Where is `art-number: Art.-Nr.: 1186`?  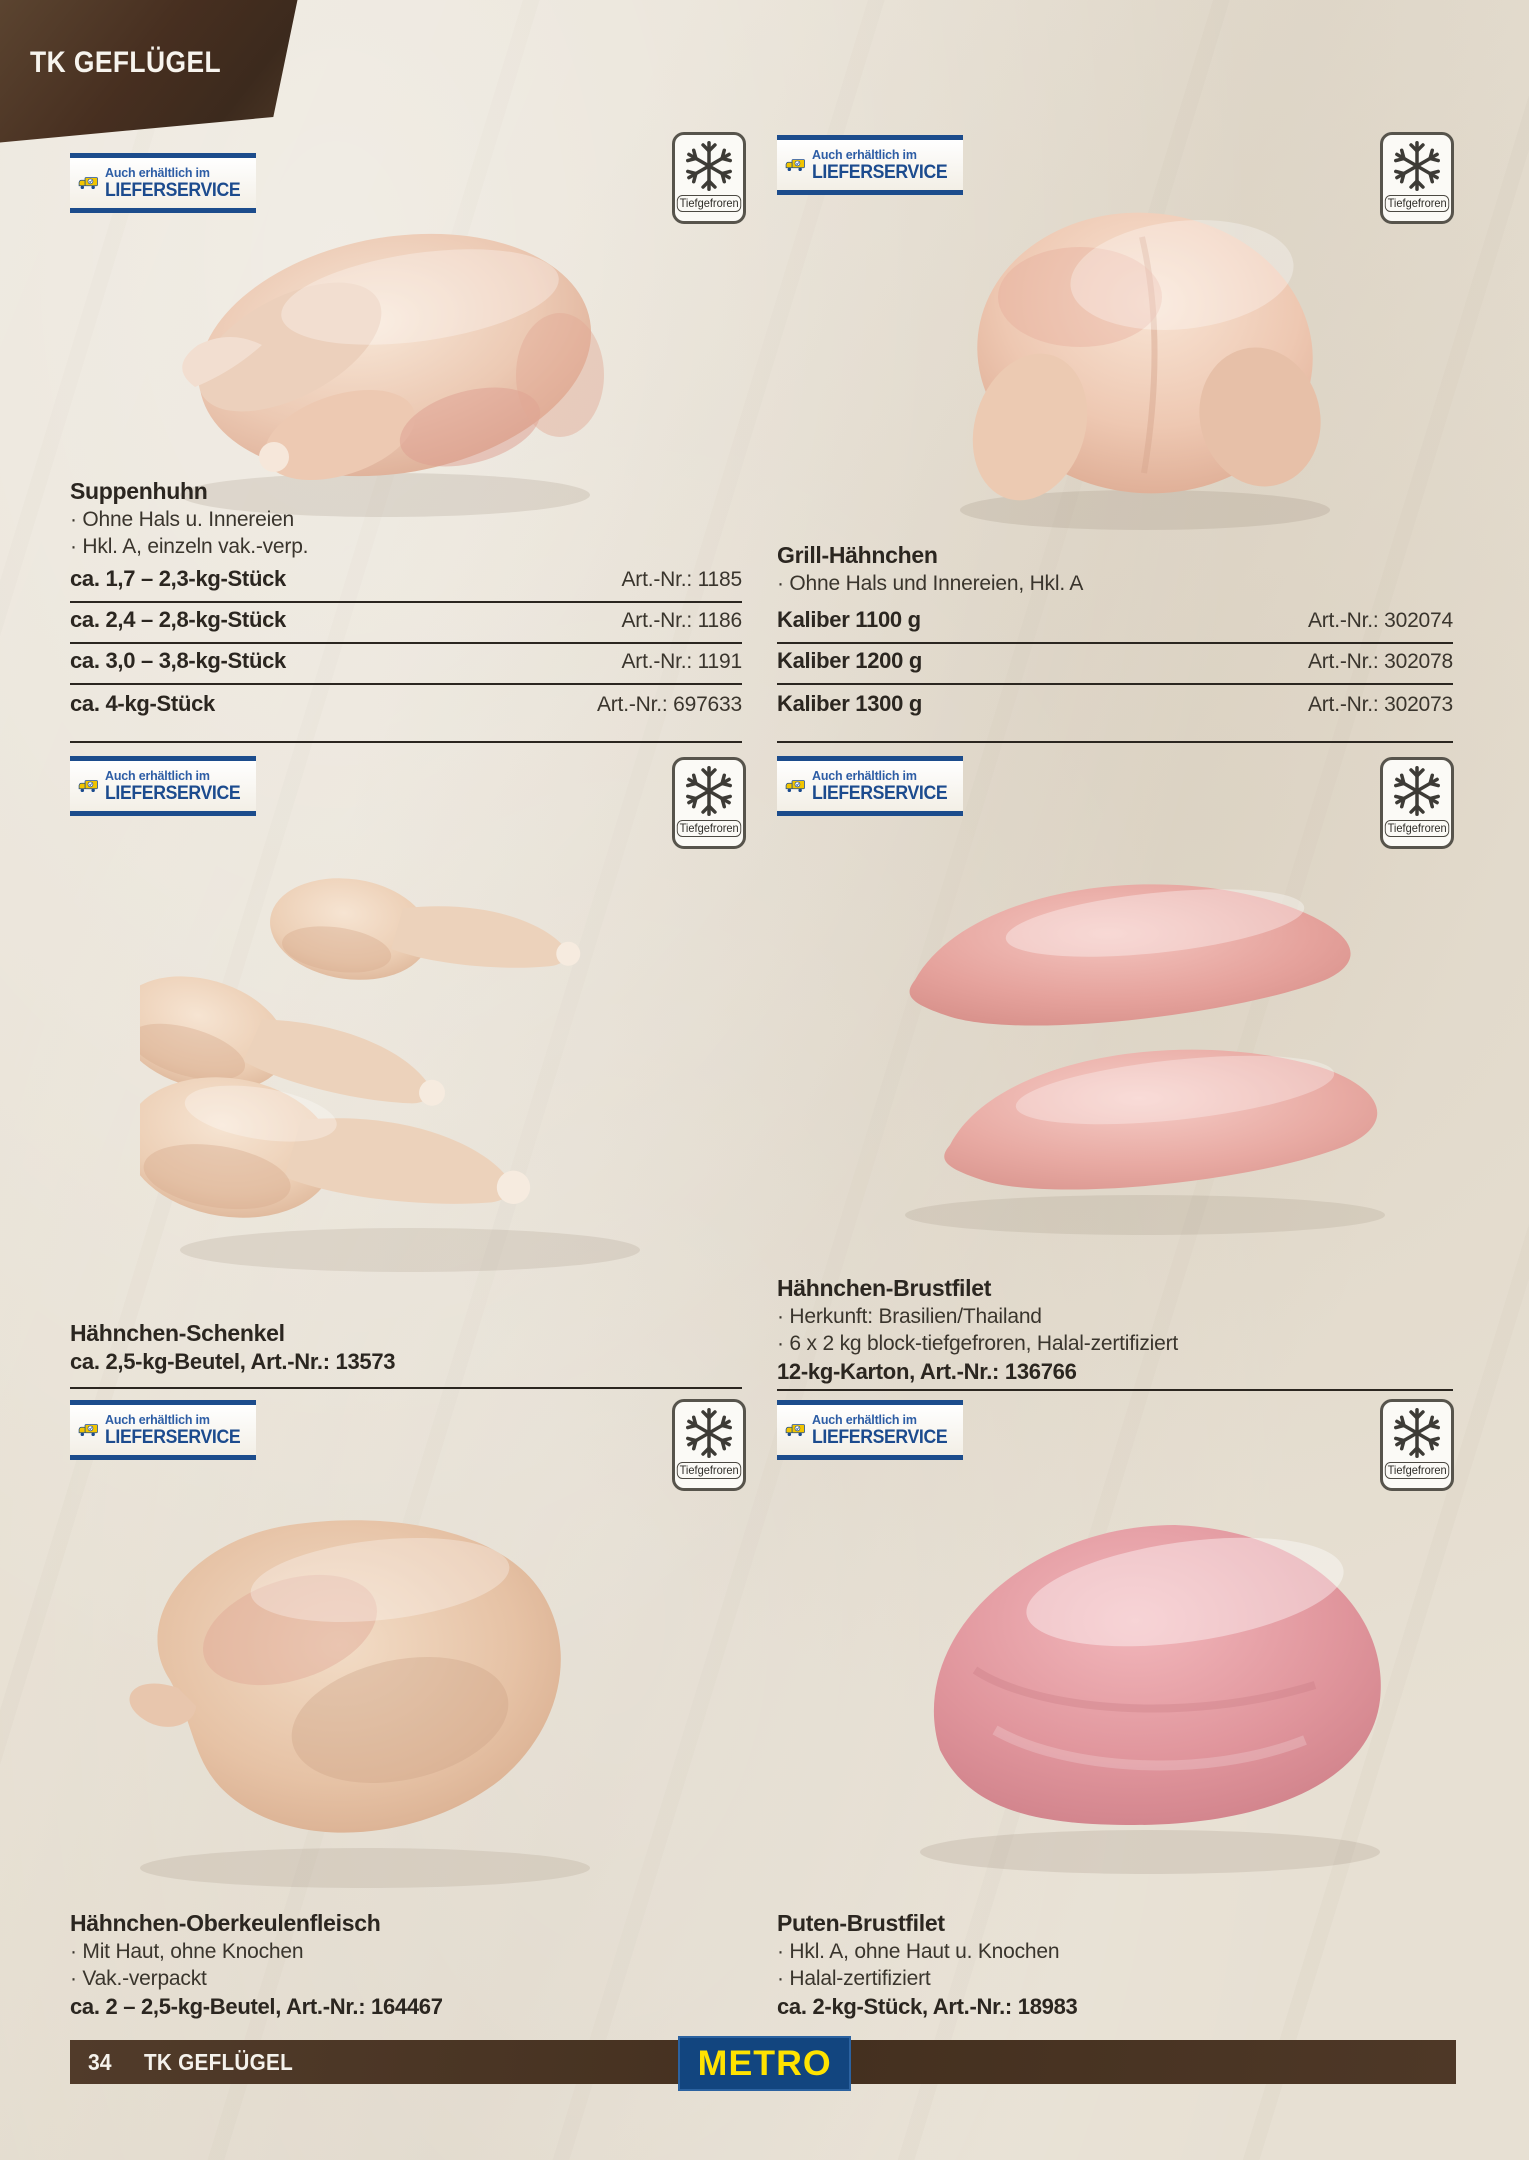 art-number: Art.-Nr.: 1186 is located at coordinates (681, 620).